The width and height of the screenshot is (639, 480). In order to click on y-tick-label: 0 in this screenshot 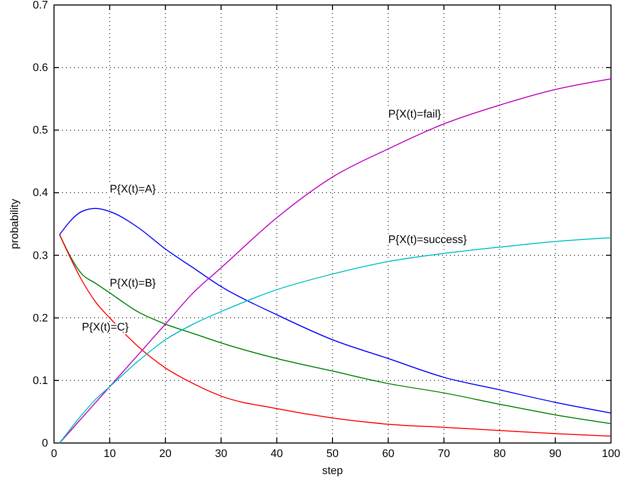, I will do `click(45, 444)`.